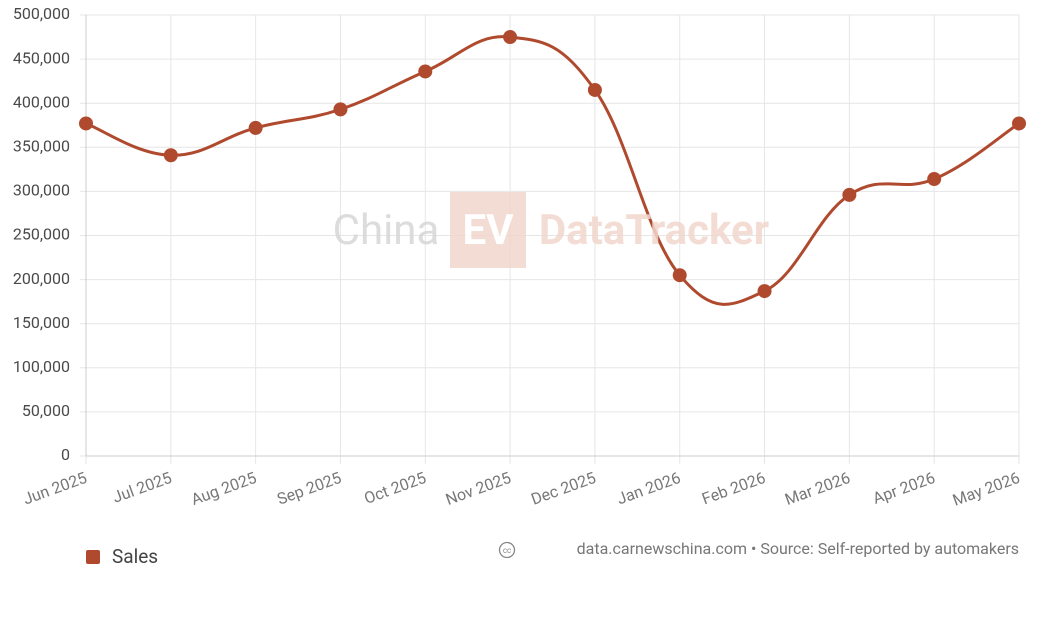 Image resolution: width=1050 pixels, height=635 pixels. I want to click on x-tick-label: Sep 2025, so click(308, 488).